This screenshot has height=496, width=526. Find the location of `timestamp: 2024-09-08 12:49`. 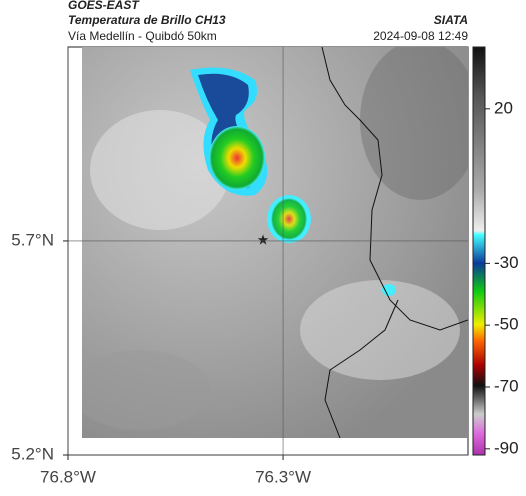

timestamp: 2024-09-08 12:49 is located at coordinates (420, 36).